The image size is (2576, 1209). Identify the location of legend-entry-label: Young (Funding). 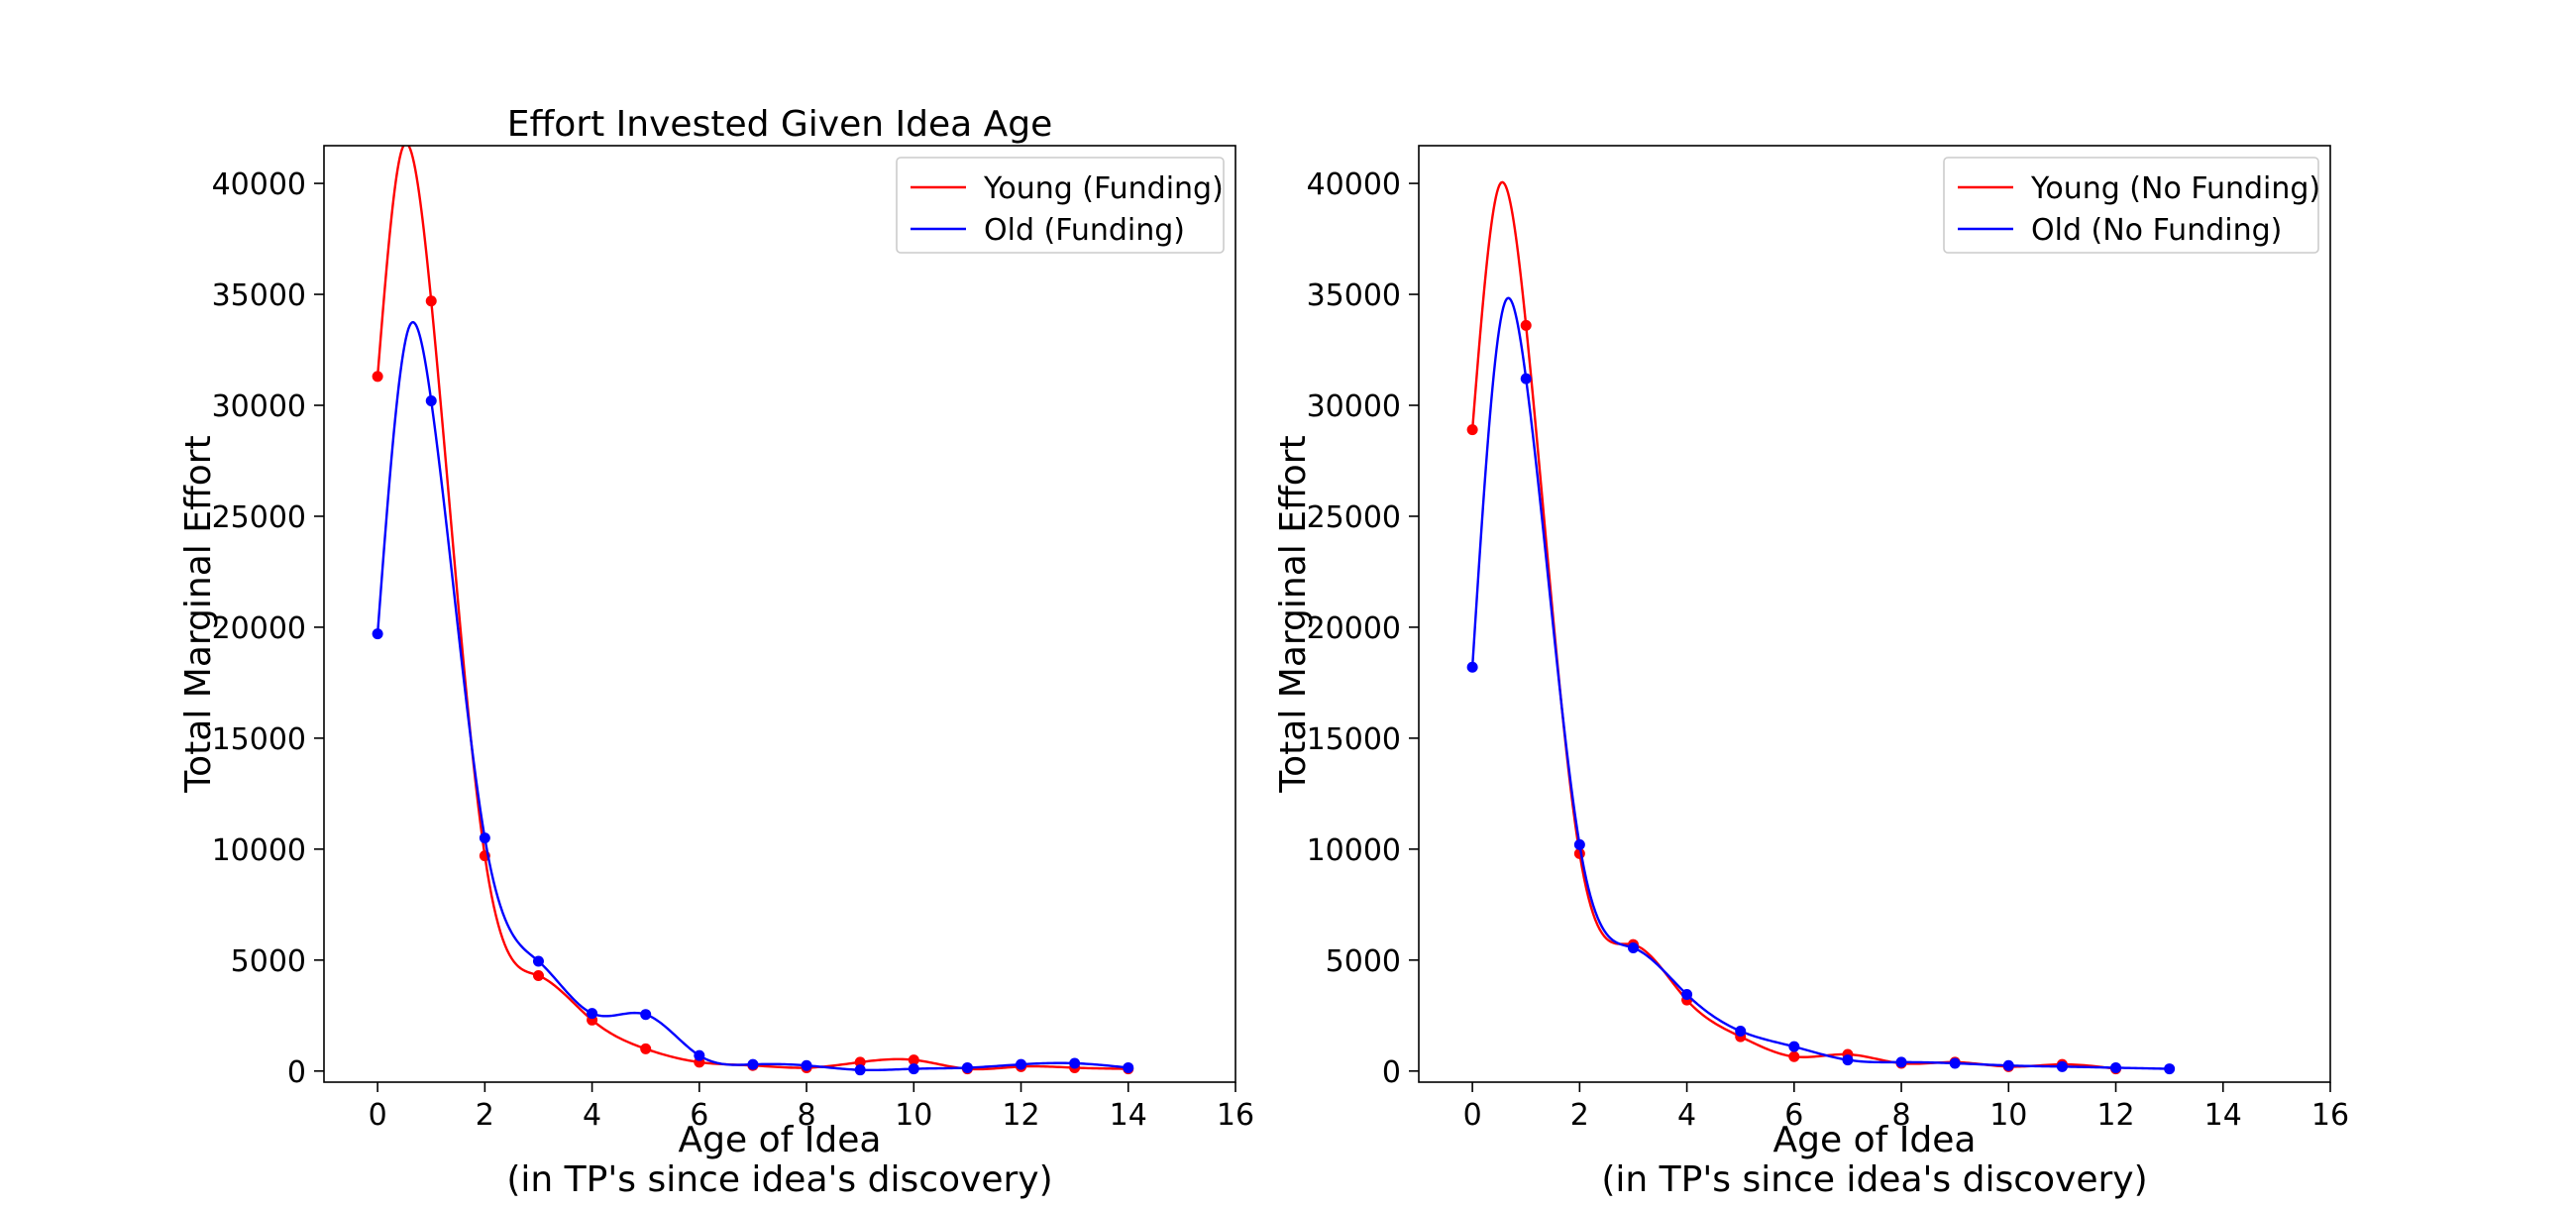
(1103, 188).